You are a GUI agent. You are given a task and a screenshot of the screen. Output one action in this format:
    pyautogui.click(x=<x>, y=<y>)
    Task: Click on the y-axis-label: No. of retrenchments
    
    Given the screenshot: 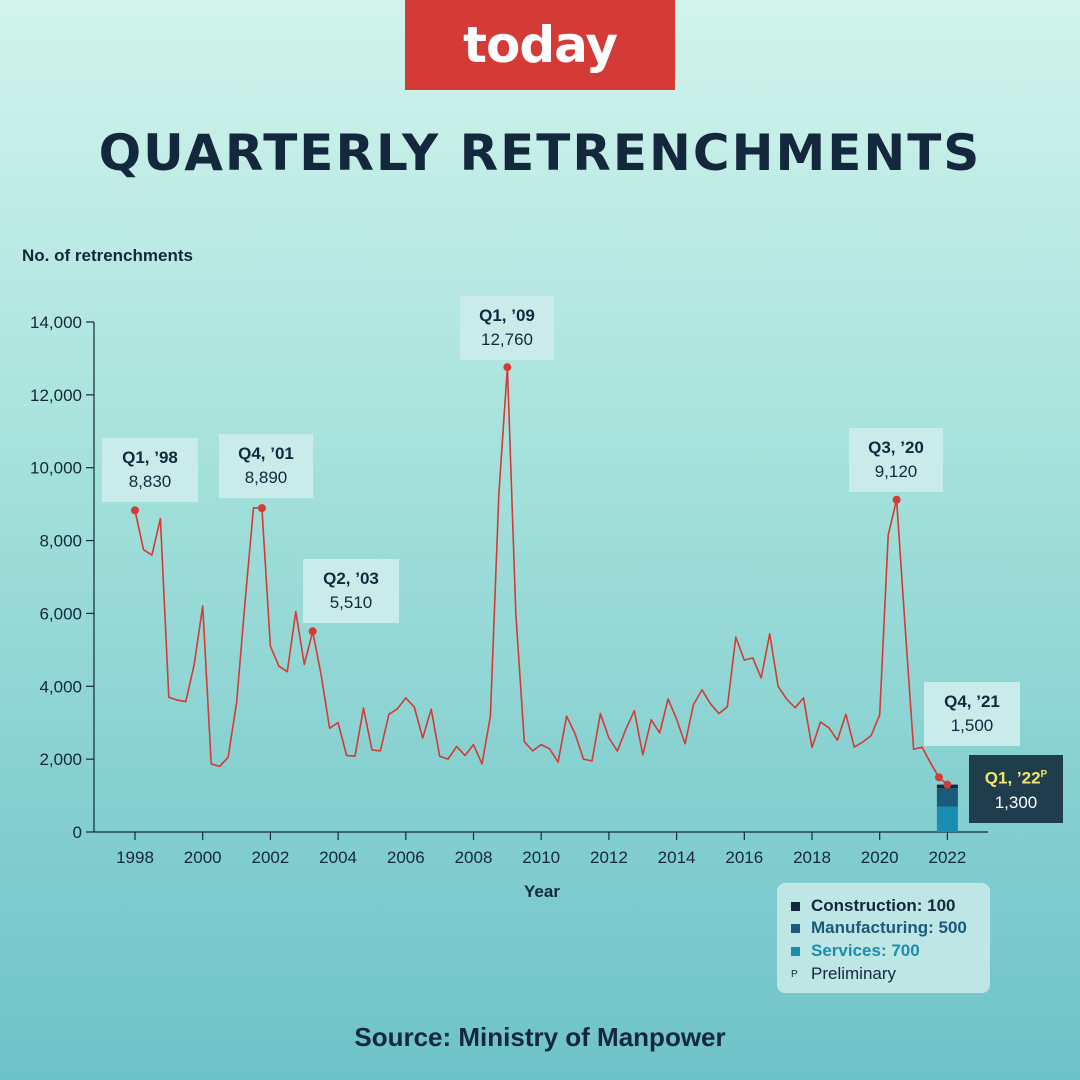 What is the action you would take?
    pyautogui.click(x=107, y=255)
    